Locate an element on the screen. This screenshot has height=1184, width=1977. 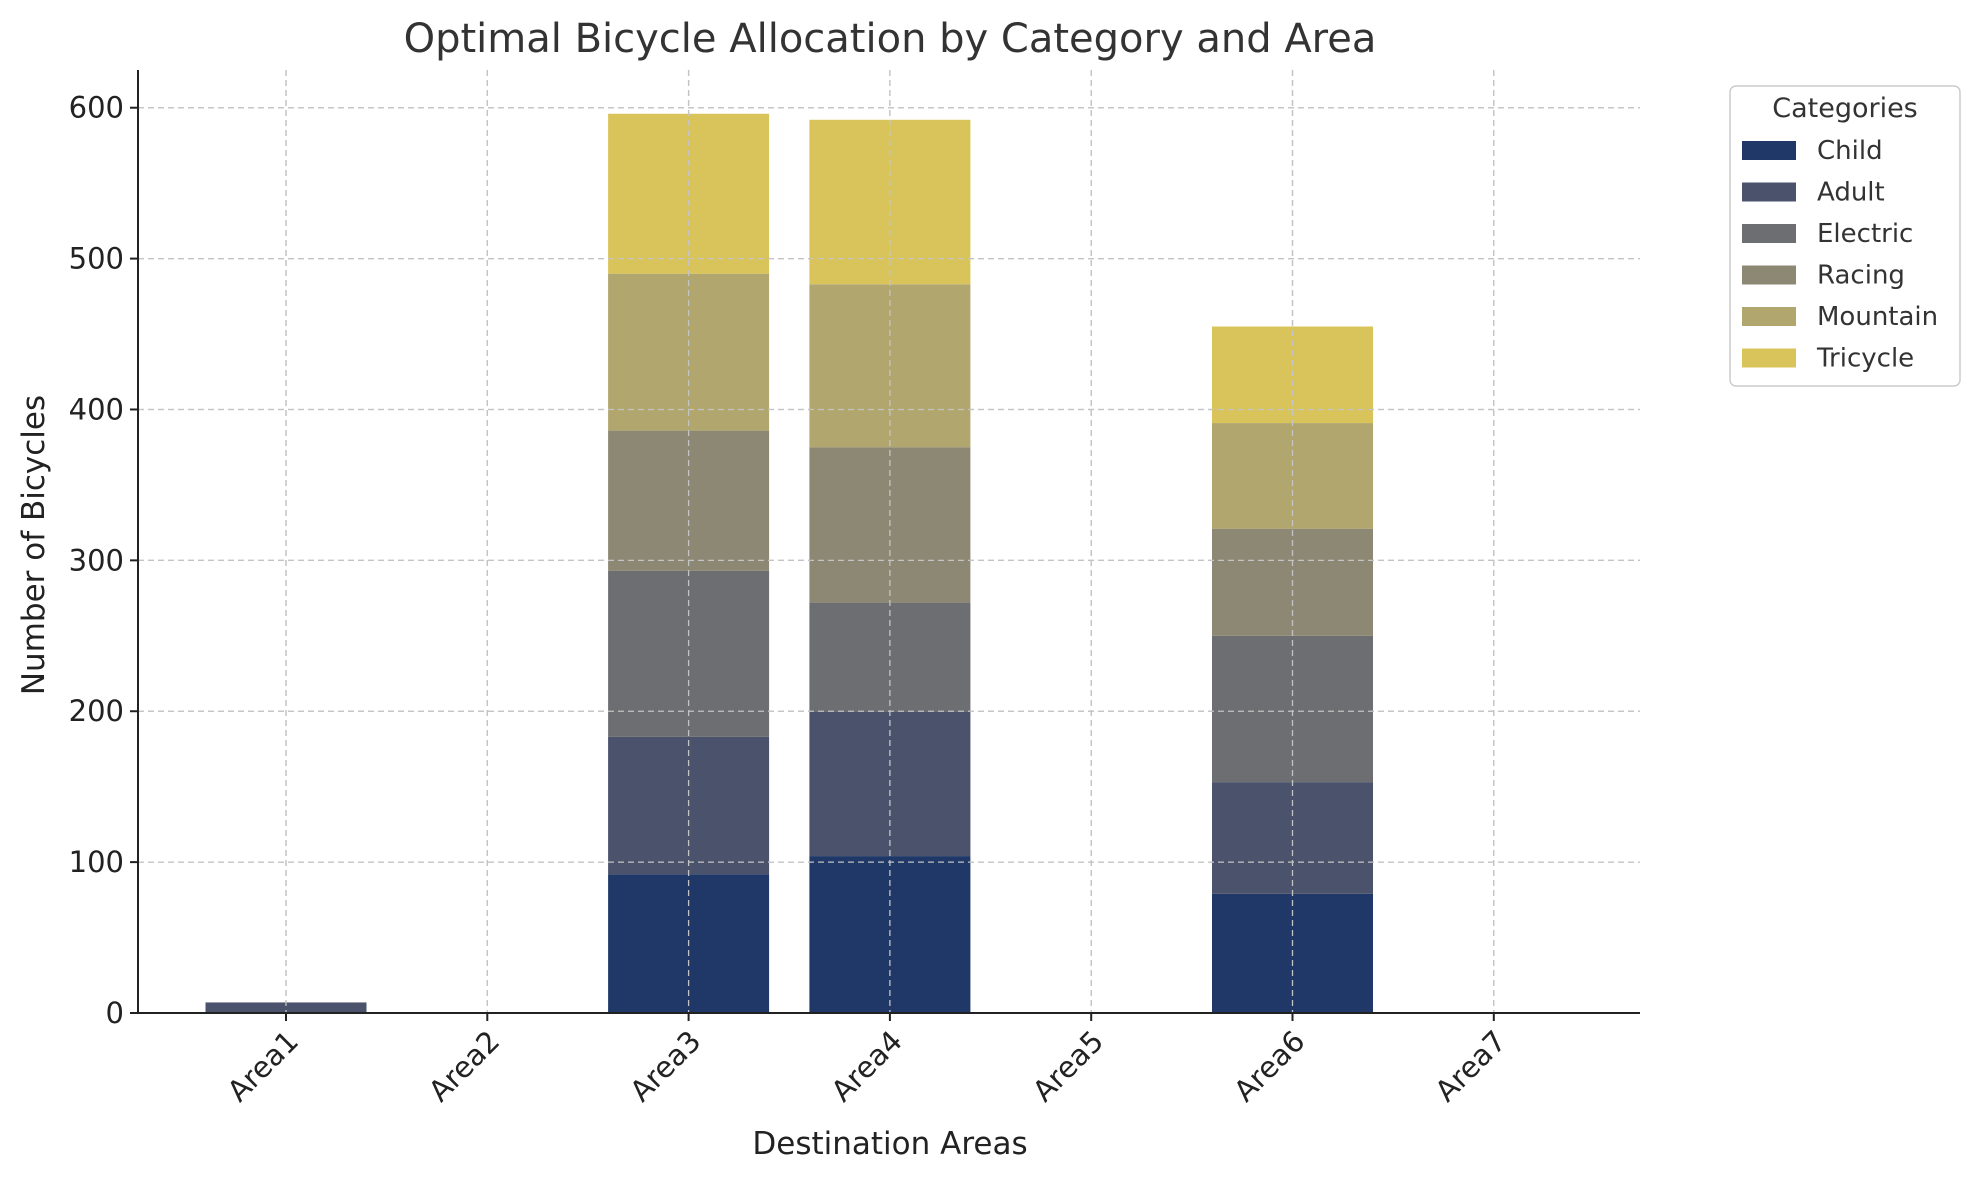
legend-entries: Child Adult Electric Racing Mountain Tricycle is located at coordinates (1840, 255).